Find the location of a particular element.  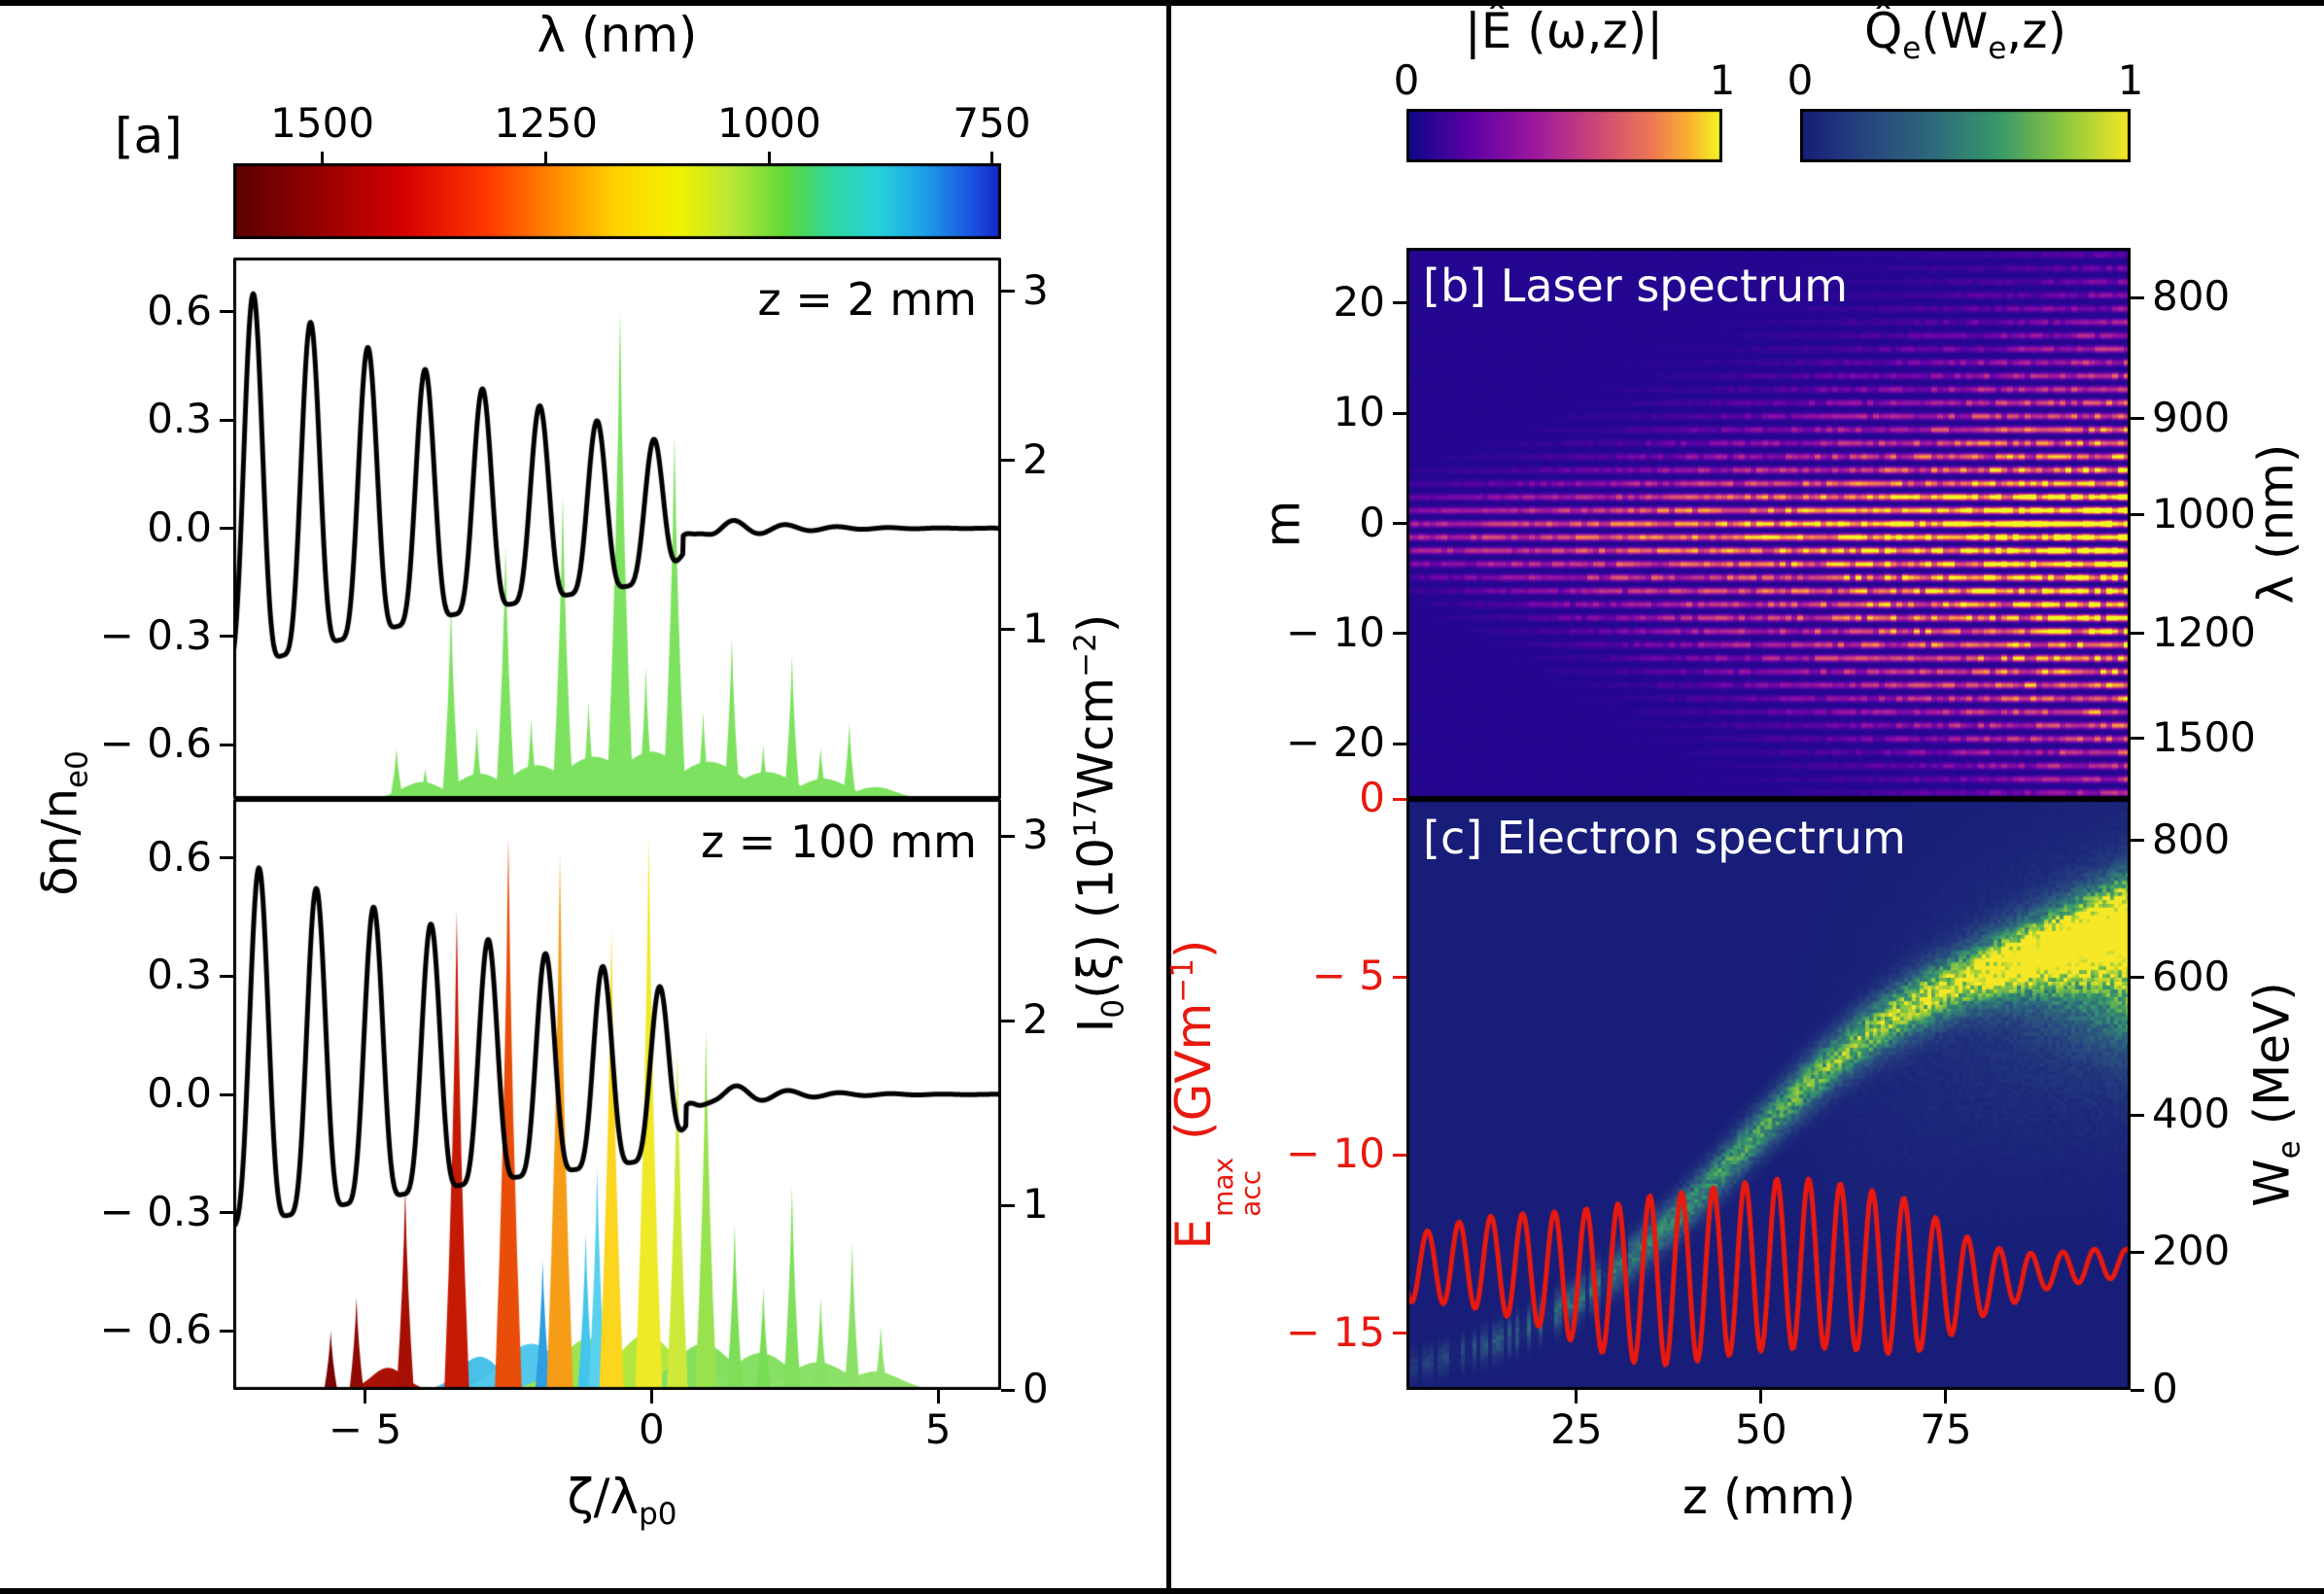

plot-a-bottom-z100mm-canvas is located at coordinates (617, 1095).